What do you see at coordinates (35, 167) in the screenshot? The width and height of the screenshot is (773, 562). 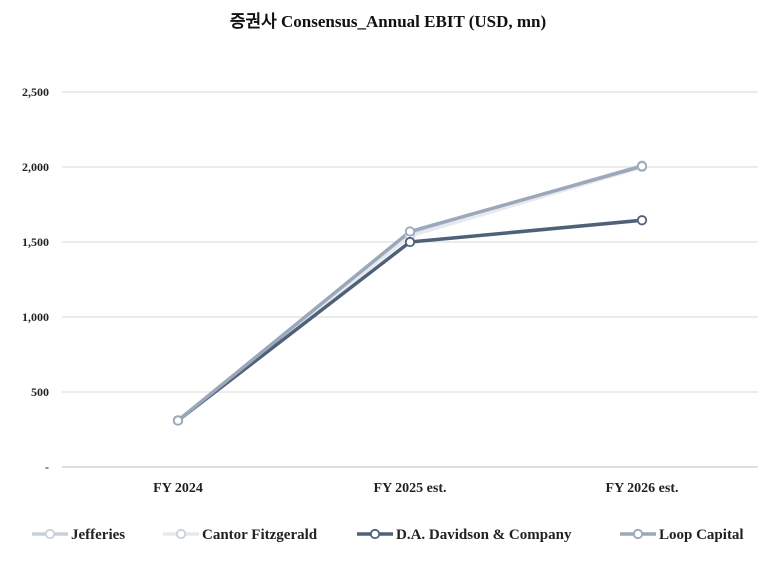 I see `y-tick-label: 2,000` at bounding box center [35, 167].